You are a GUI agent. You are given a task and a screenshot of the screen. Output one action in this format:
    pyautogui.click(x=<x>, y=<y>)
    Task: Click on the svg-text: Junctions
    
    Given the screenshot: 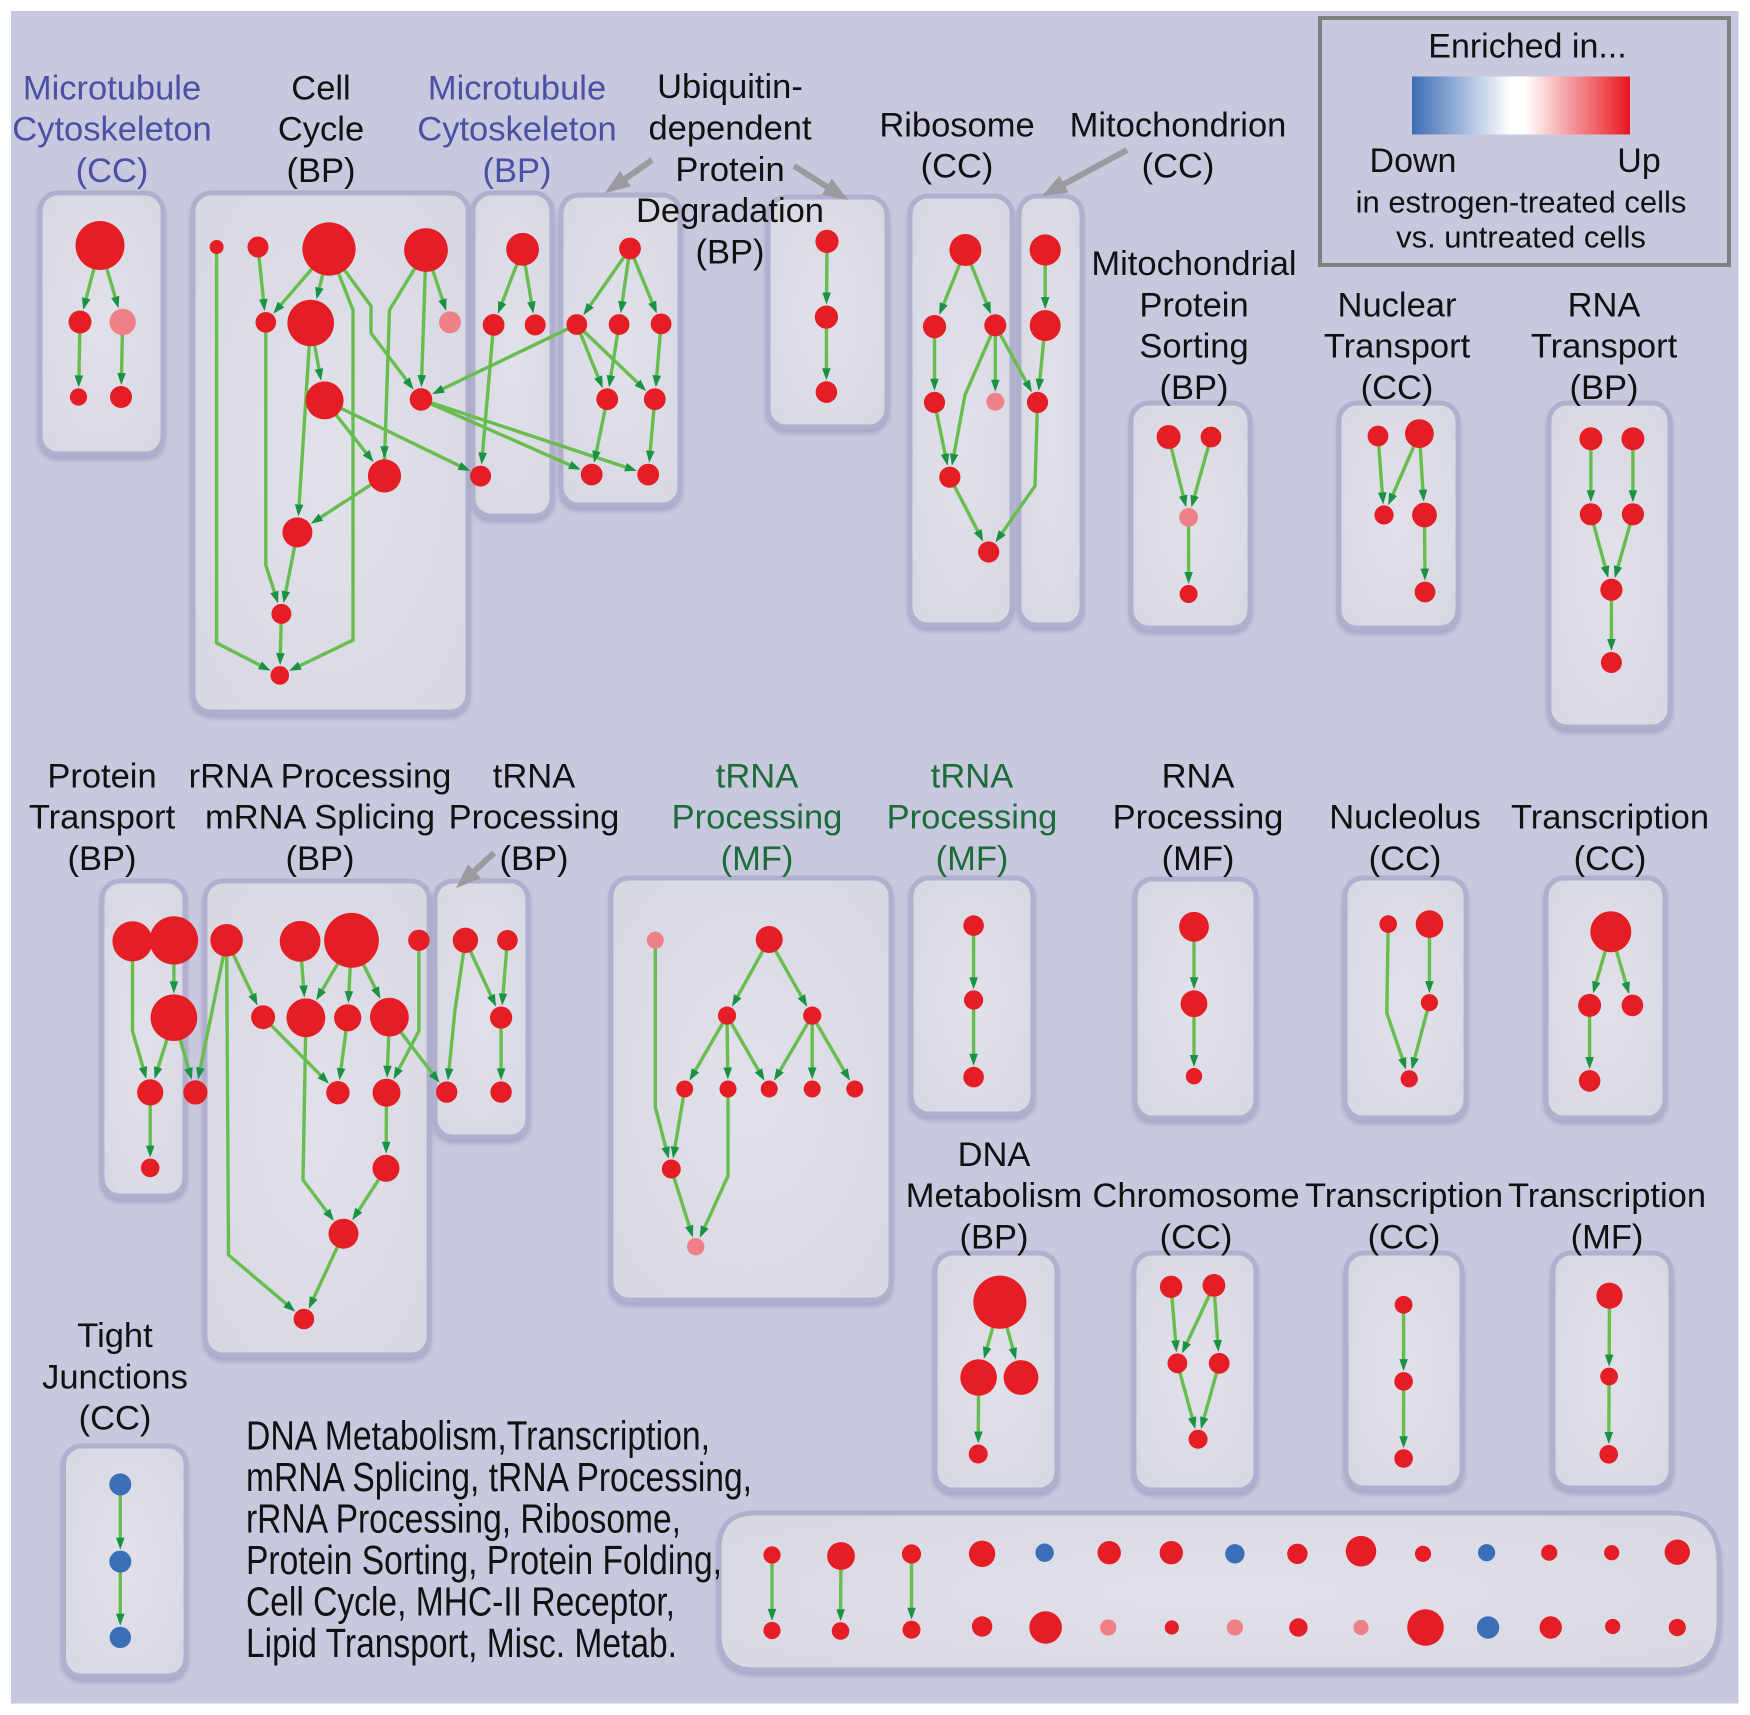 What is the action you would take?
    pyautogui.click(x=115, y=1377)
    